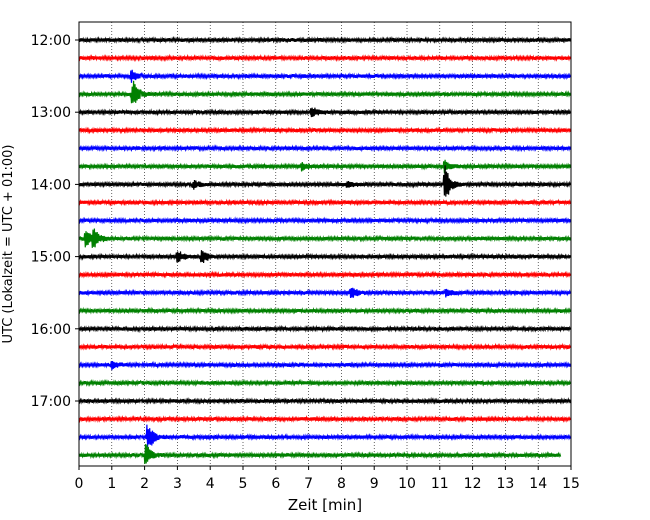 Image resolution: width=650 pixels, height=520 pixels. Describe the element at coordinates (571, 484) in the screenshot. I see `x-tick-label: 15` at that location.